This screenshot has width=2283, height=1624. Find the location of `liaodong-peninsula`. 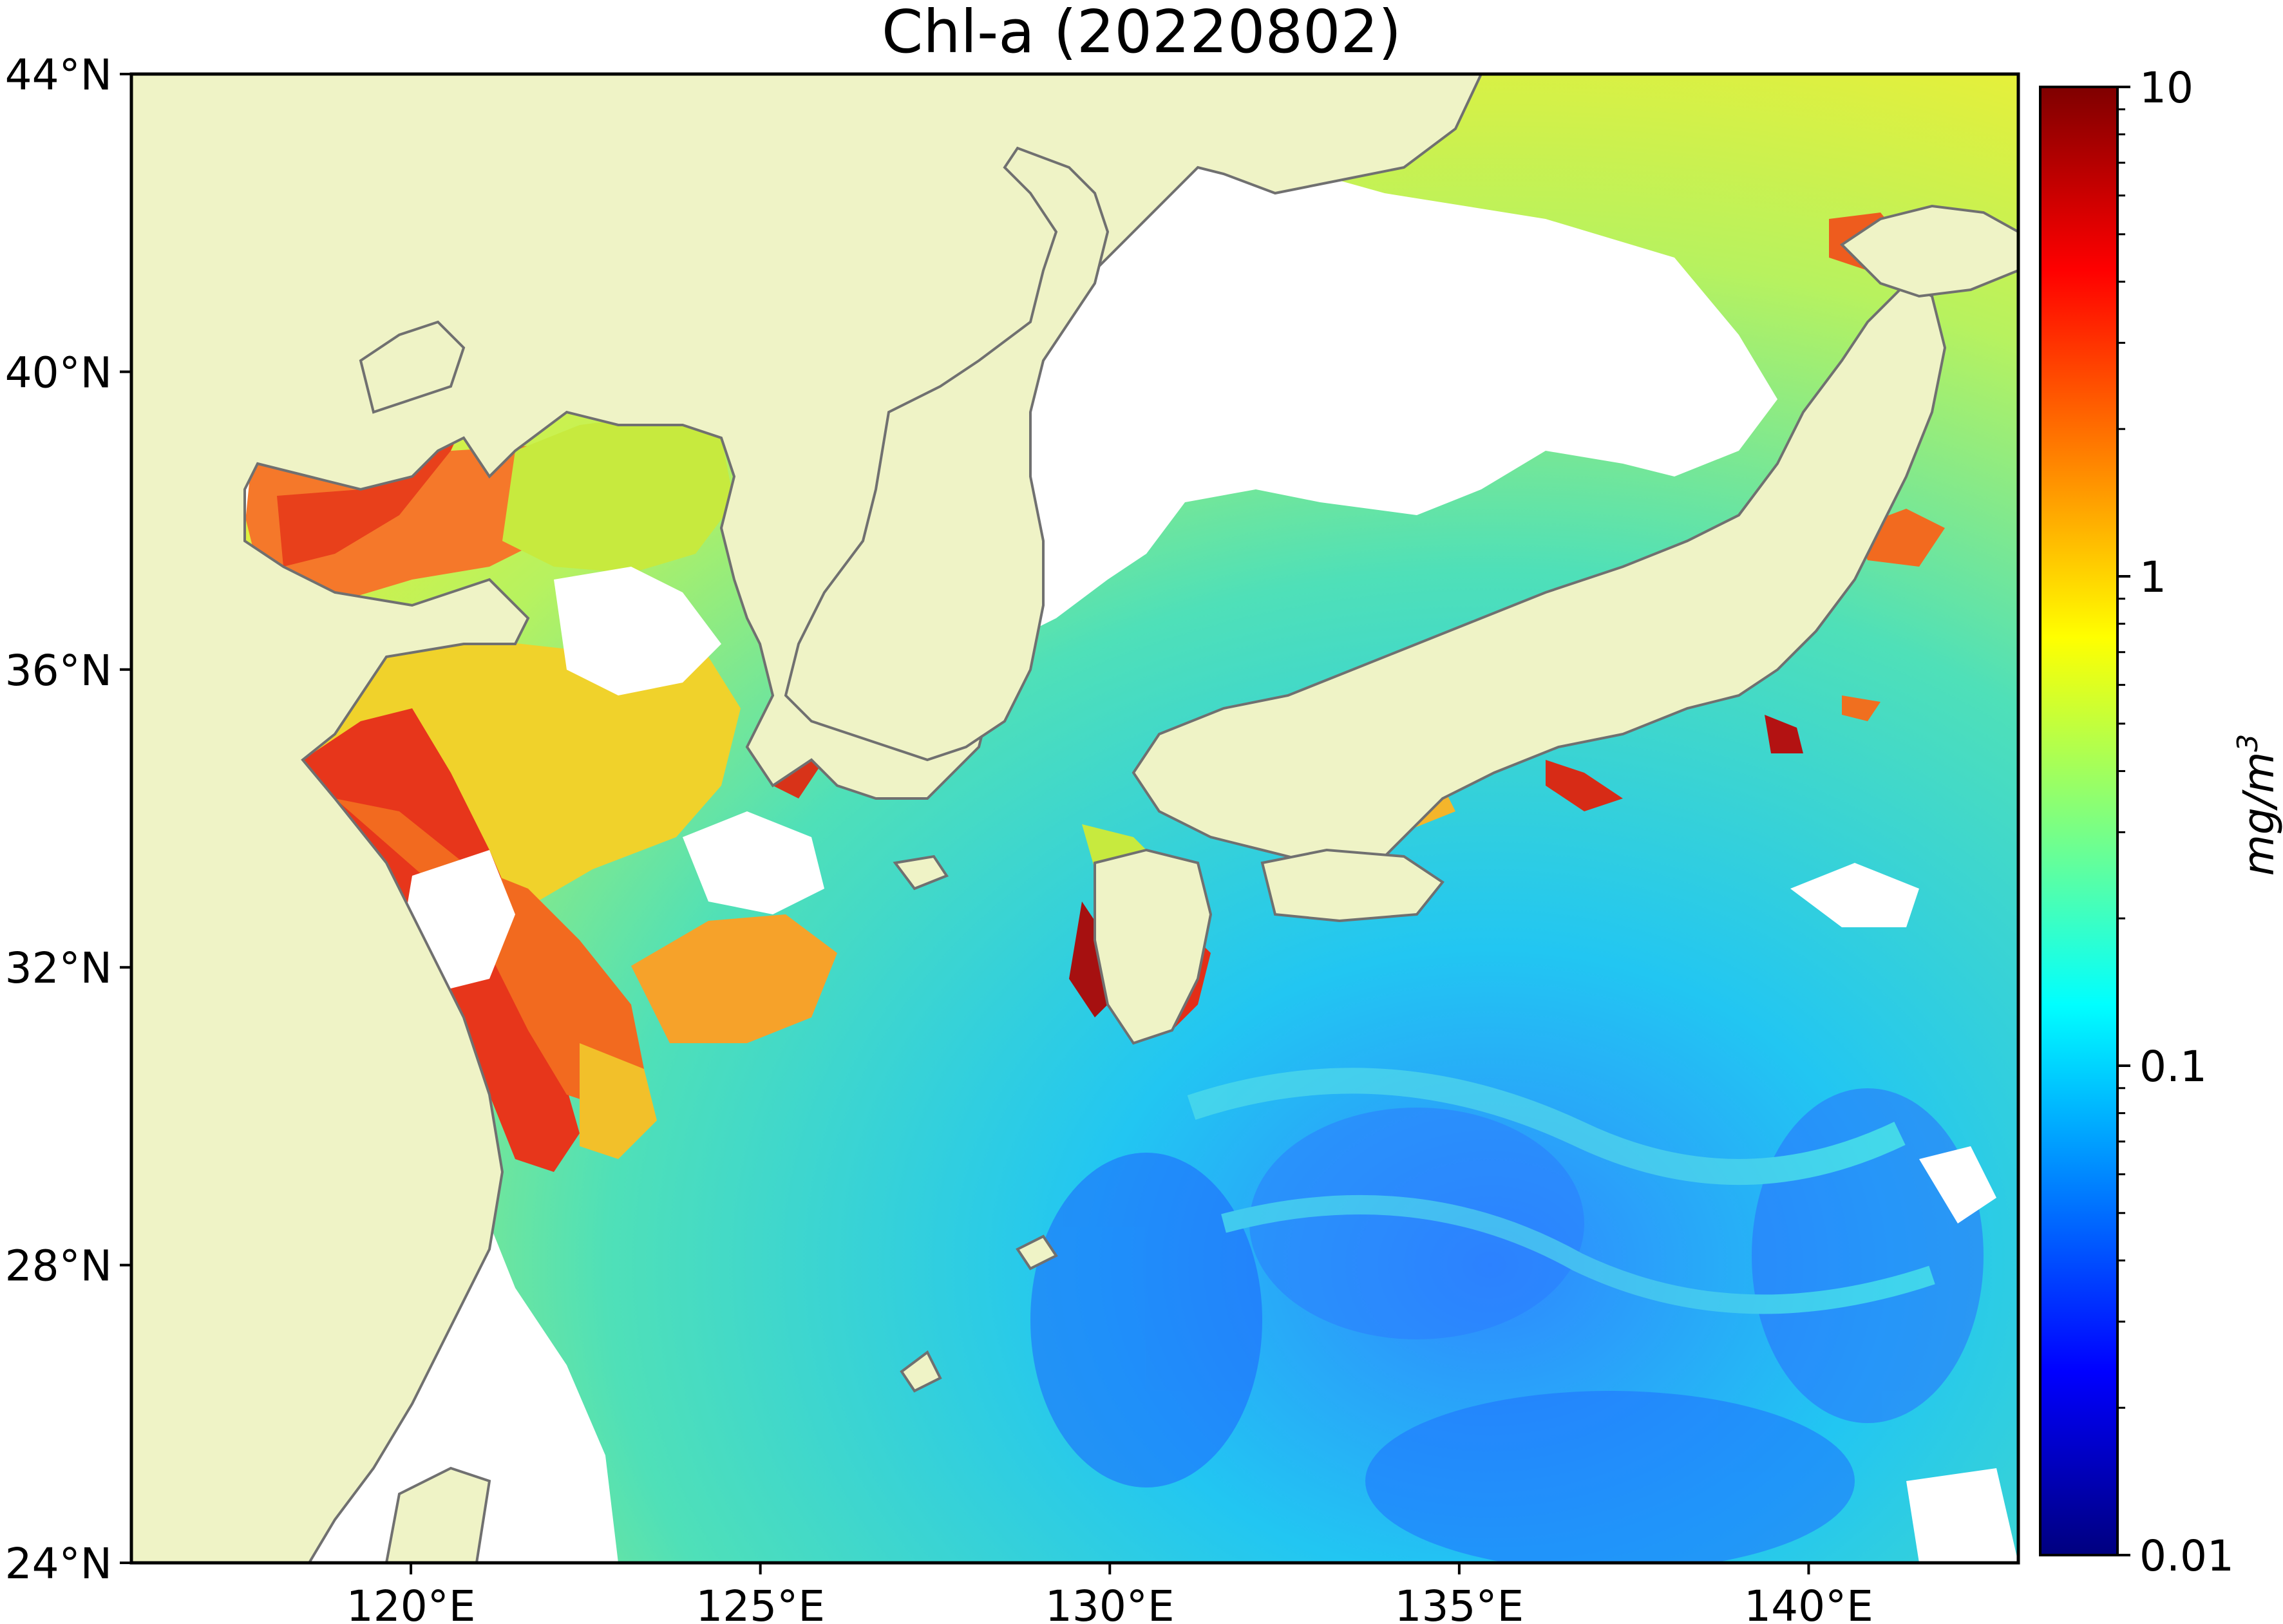

liaodong-peninsula is located at coordinates (412, 367).